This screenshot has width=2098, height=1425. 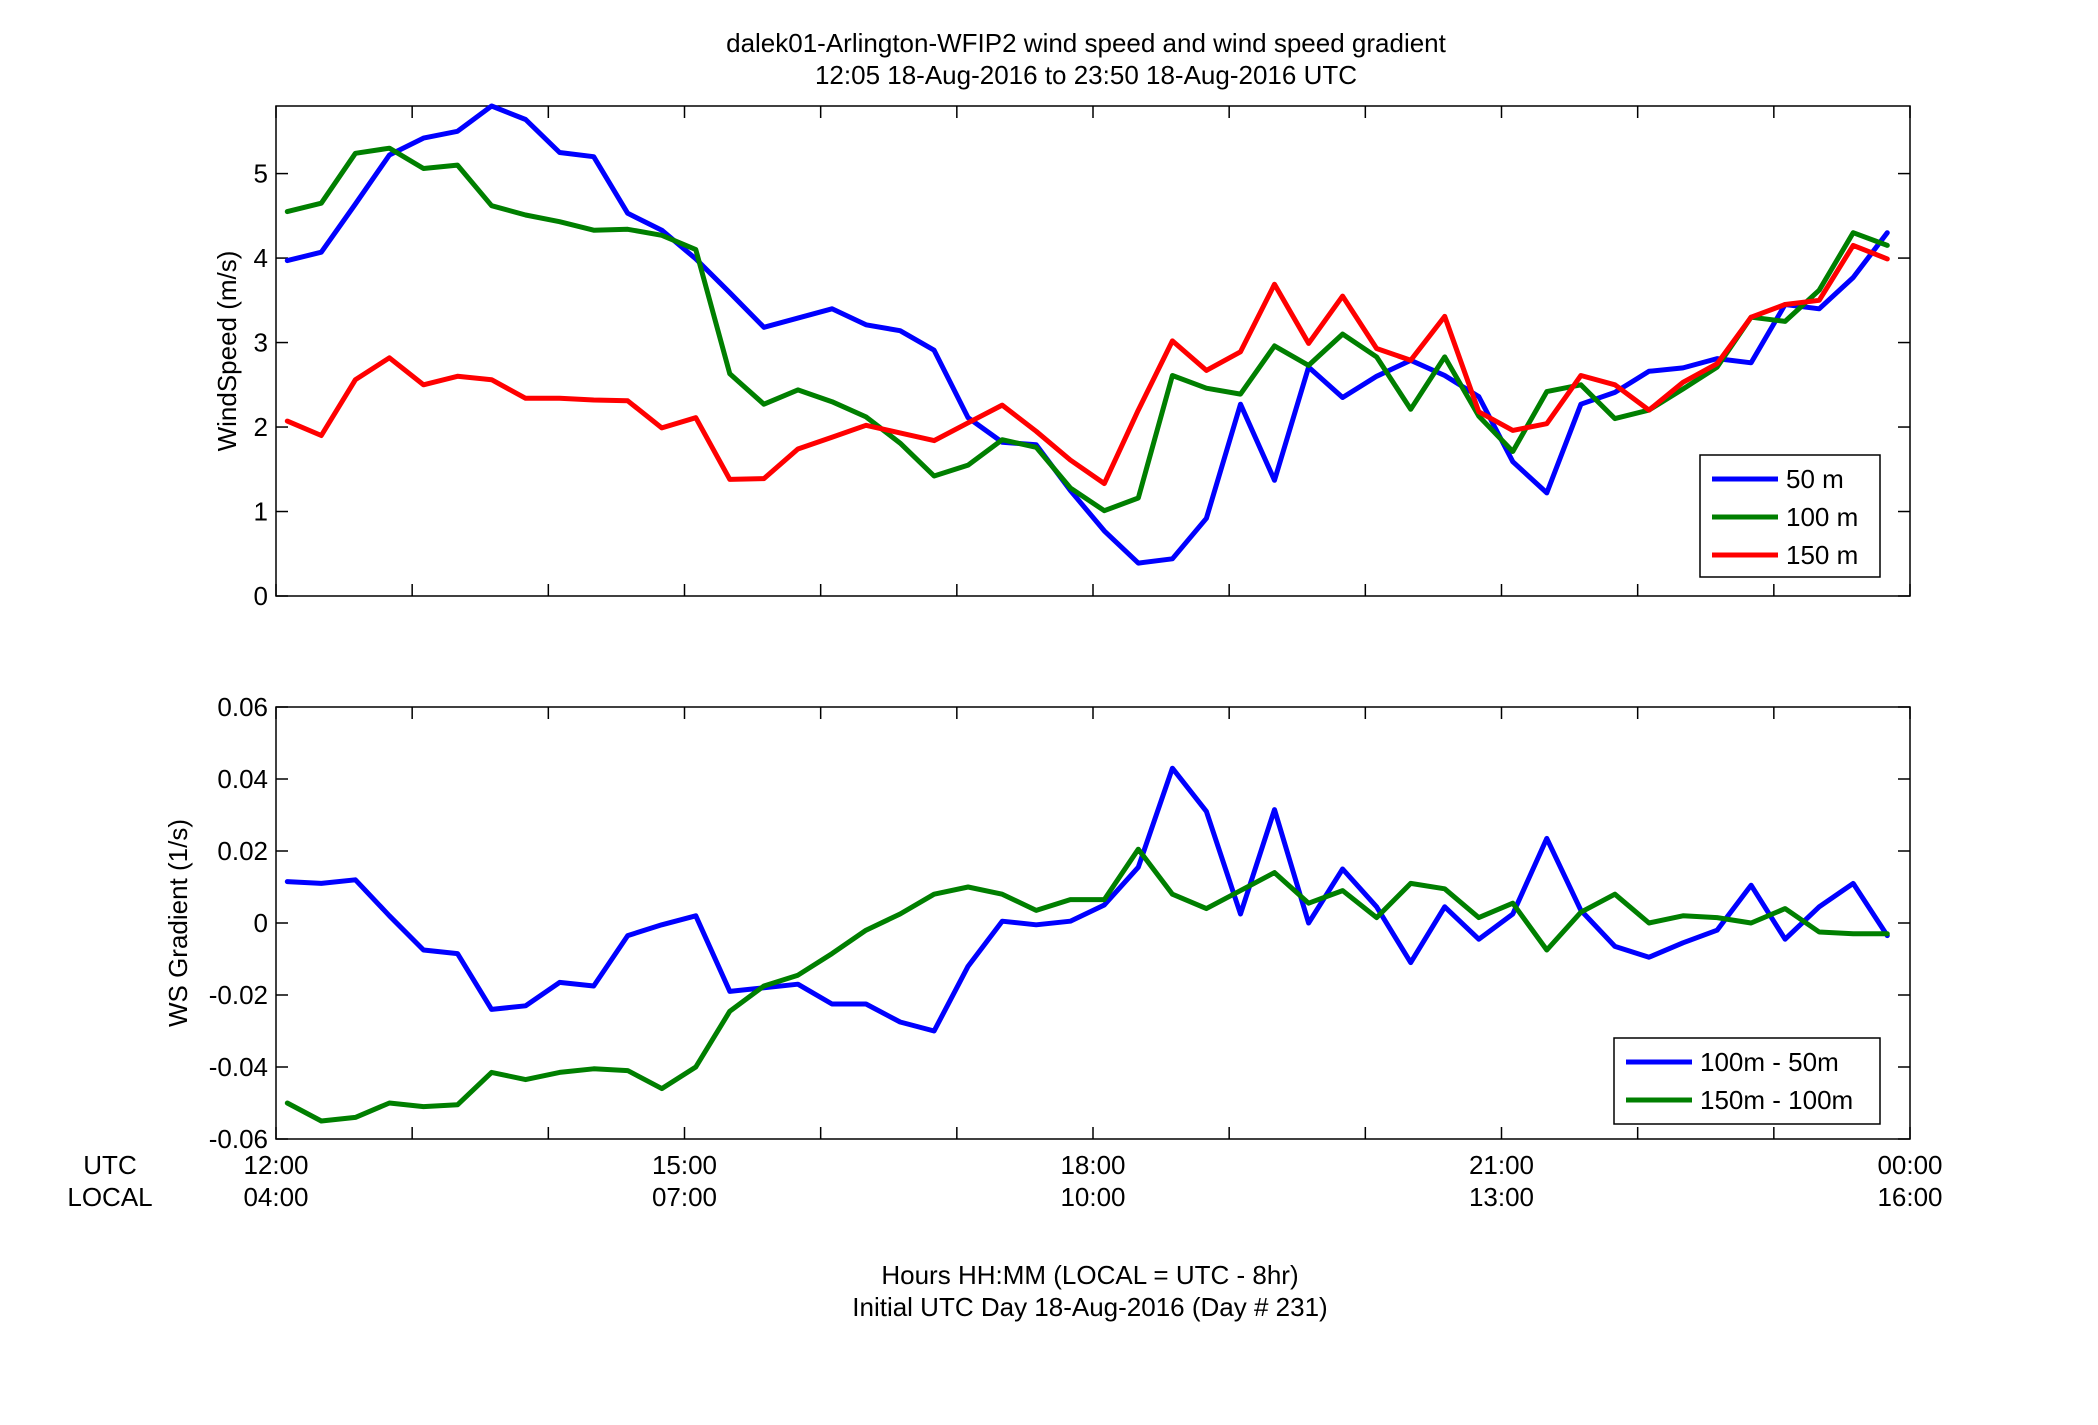 I want to click on local-tick-label: 07:00, so click(x=684, y=1197).